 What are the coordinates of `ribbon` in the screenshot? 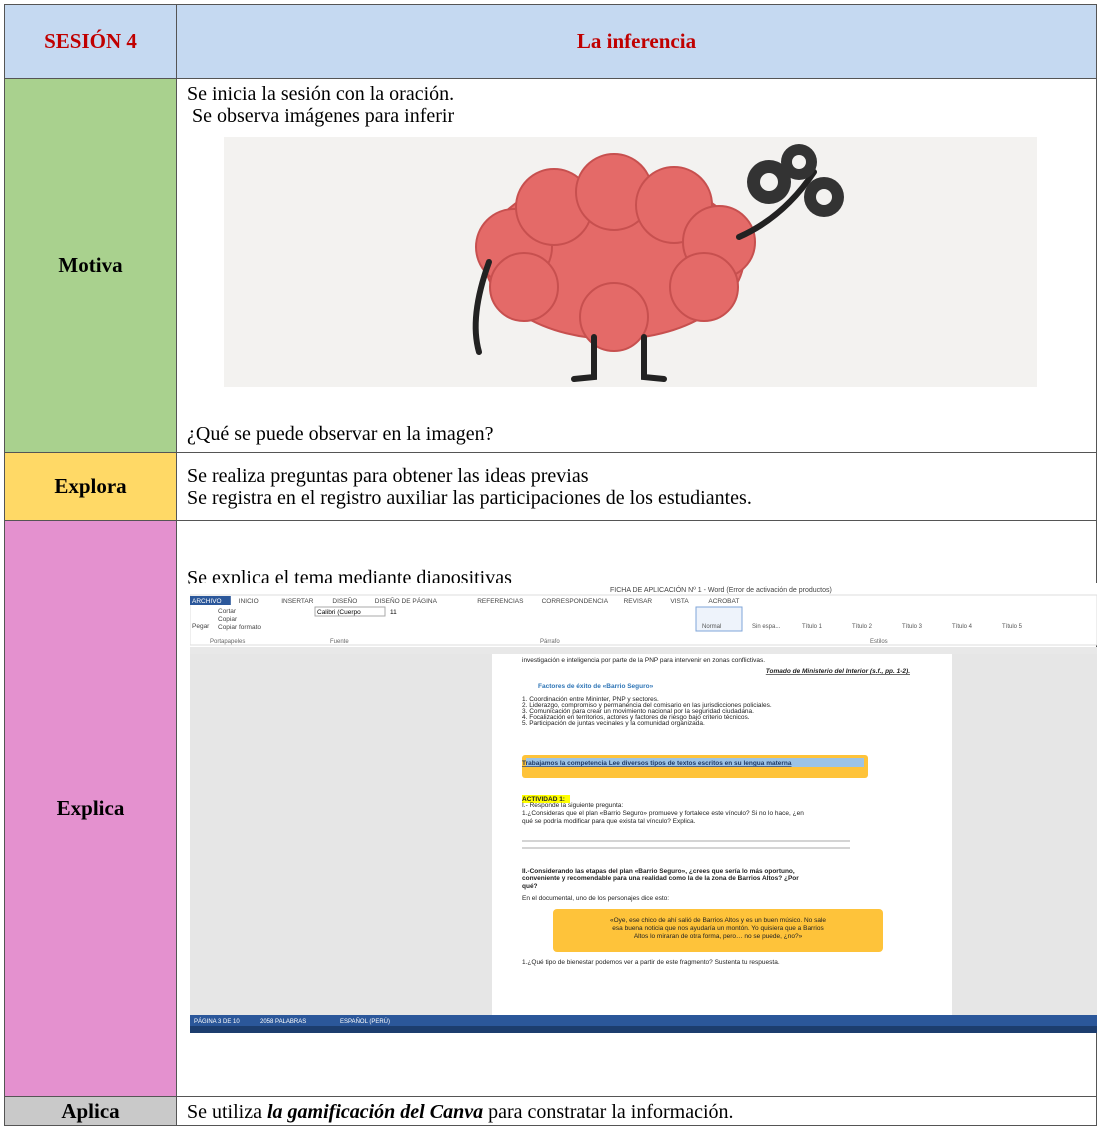 It's located at (643, 620).